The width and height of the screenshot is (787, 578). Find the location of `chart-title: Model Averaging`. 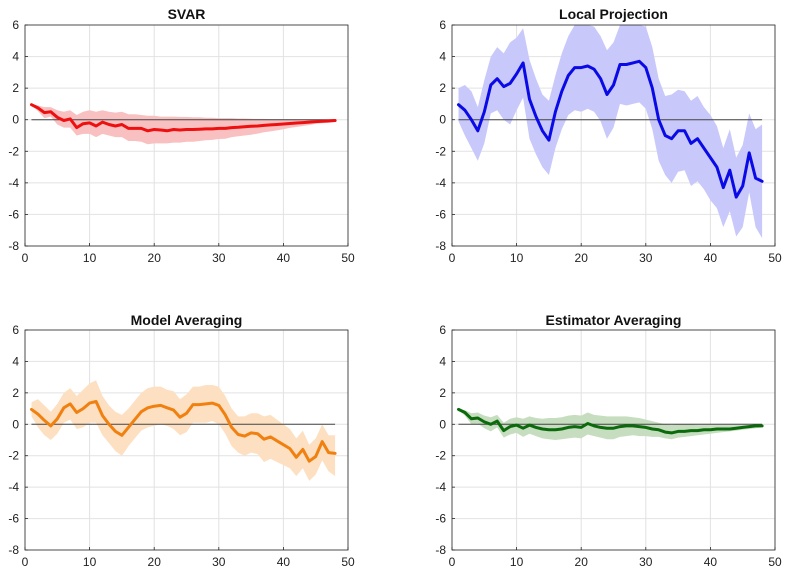

chart-title: Model Averaging is located at coordinates (187, 320).